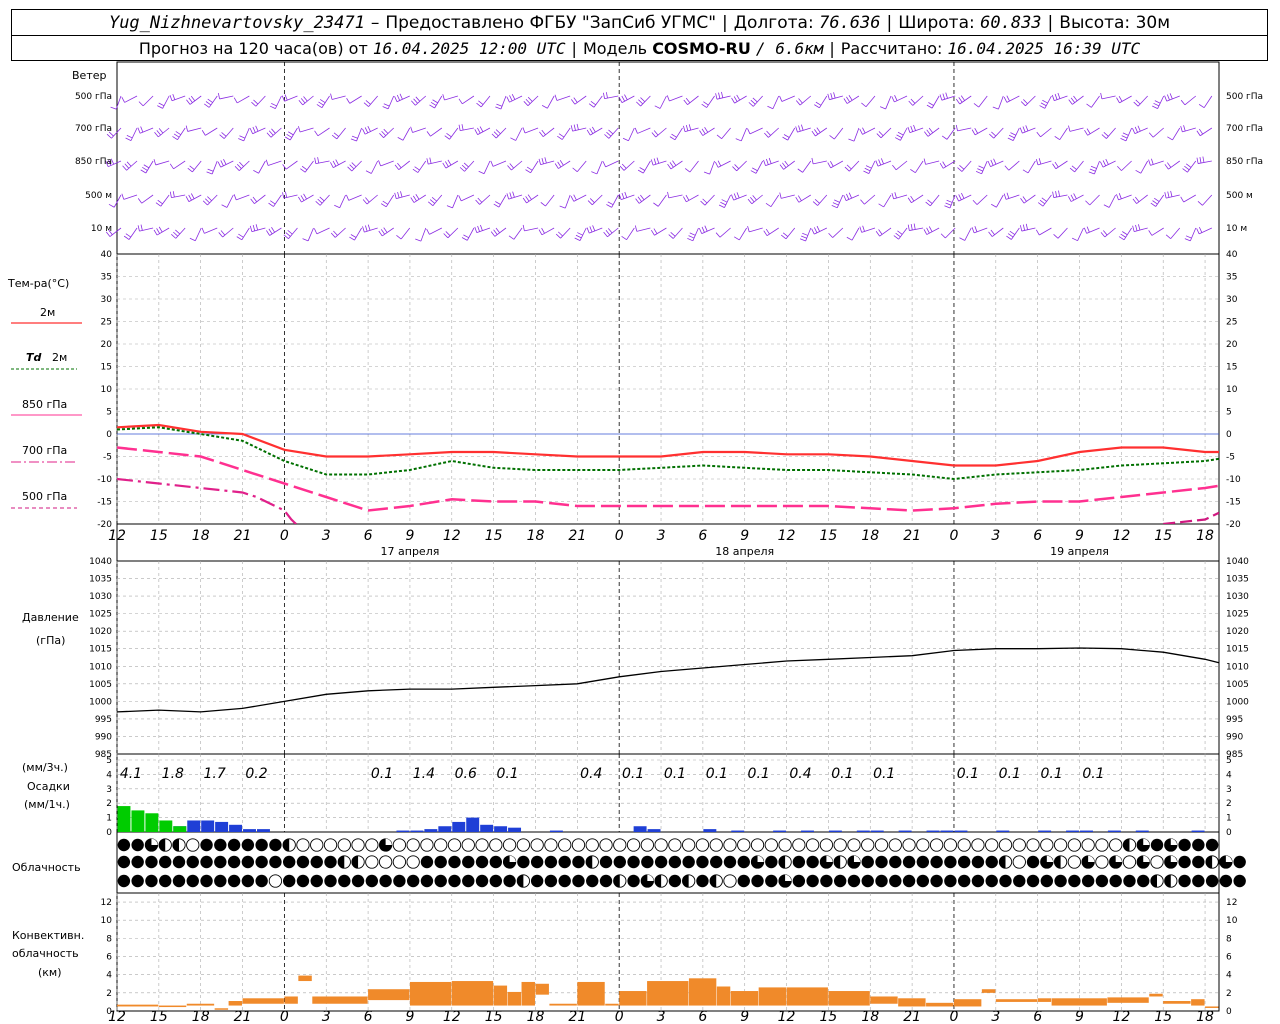  What do you see at coordinates (215, 774) in the screenshot?
I see `precip-total-2: 1.7` at bounding box center [215, 774].